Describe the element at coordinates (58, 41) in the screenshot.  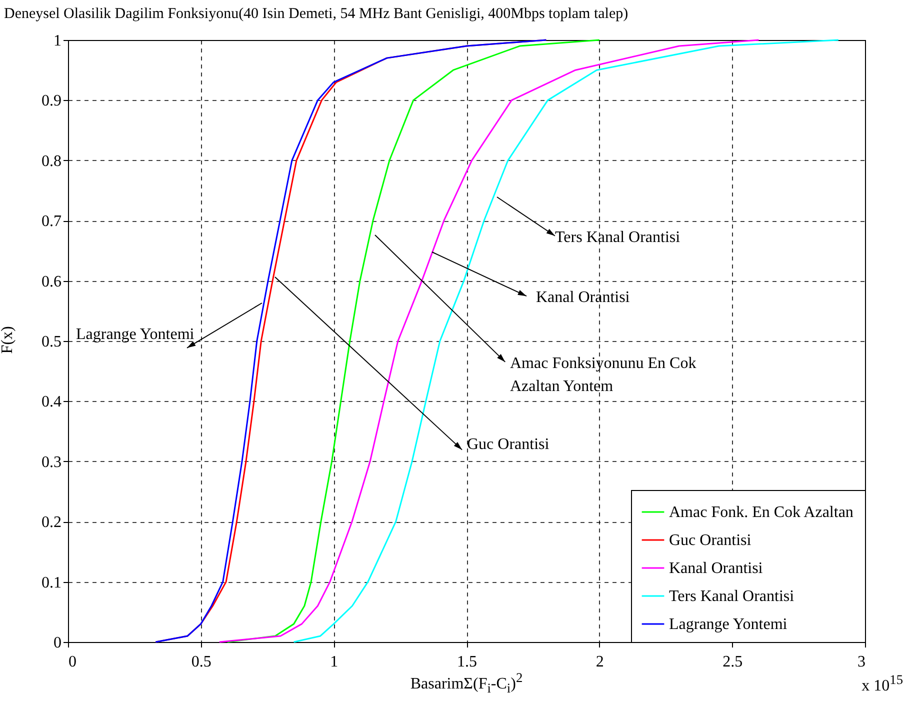
I see `y-tick-label: 1` at that location.